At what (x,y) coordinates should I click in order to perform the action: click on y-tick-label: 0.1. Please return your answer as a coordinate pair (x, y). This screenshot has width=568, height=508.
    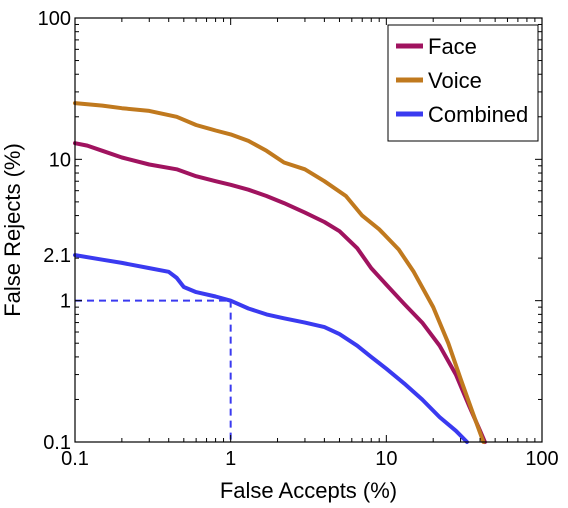
    Looking at the image, I should click on (57, 443).